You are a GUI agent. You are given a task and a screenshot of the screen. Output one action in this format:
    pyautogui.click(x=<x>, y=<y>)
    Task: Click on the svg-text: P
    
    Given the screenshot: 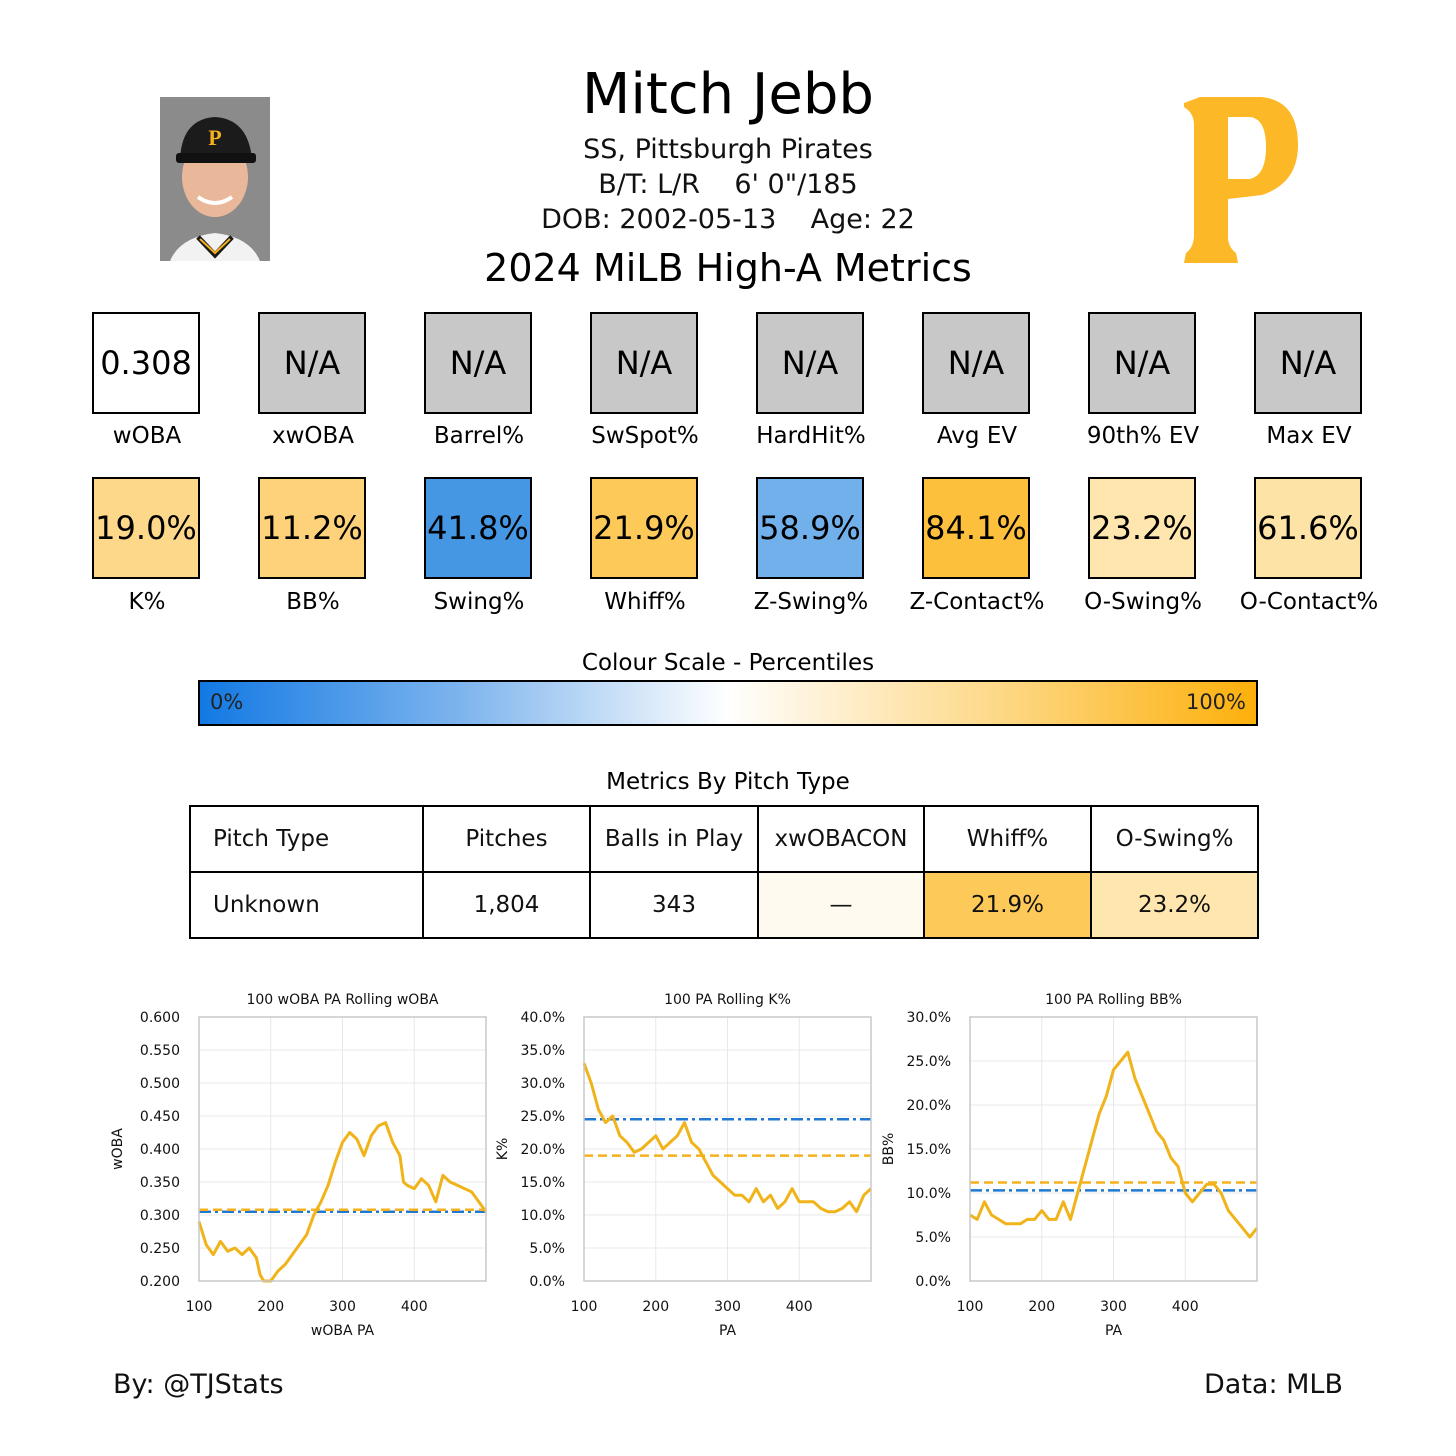 What is the action you would take?
    pyautogui.click(x=214, y=137)
    